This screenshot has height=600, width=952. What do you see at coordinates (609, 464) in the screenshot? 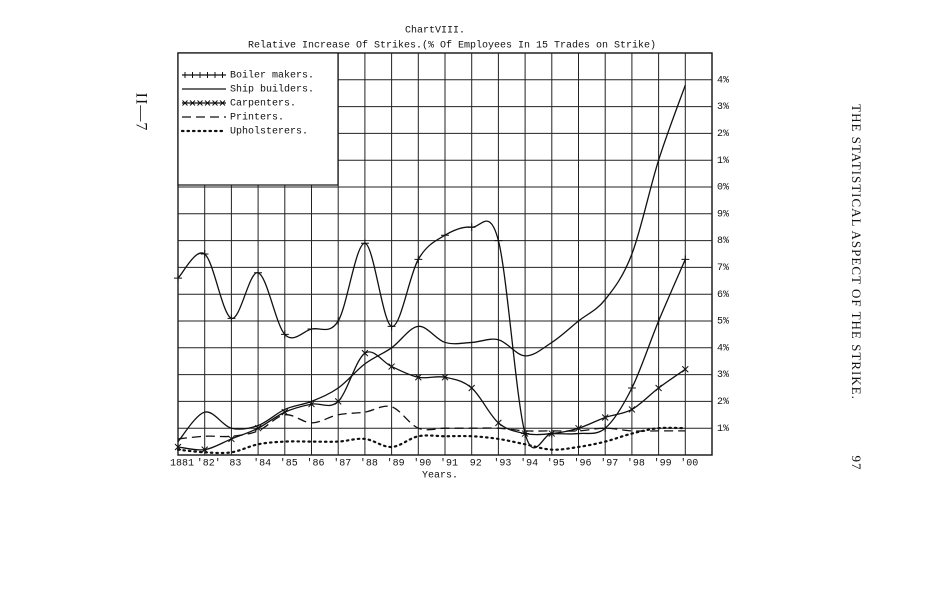
I see `x-tick-label: '97` at bounding box center [609, 464].